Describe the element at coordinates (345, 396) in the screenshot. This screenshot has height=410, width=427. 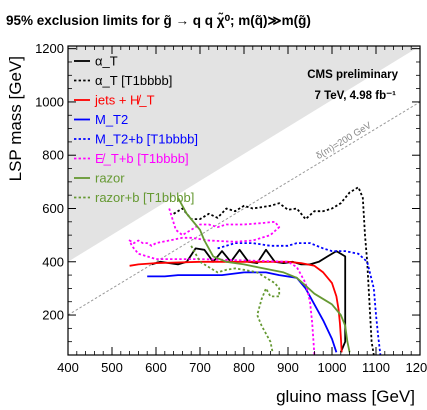
I see `x-axis-title: gluino mass [GeV]` at that location.